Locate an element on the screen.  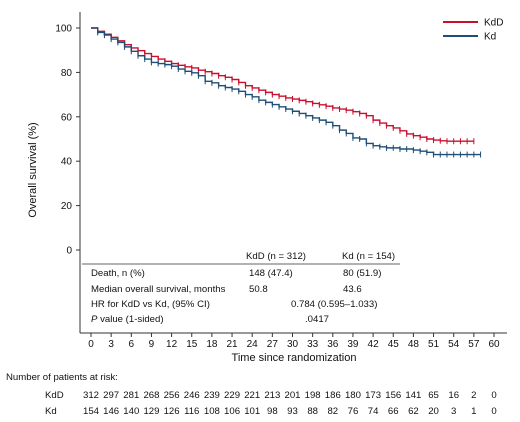
x-tick-label: 30 is located at coordinates (293, 344).